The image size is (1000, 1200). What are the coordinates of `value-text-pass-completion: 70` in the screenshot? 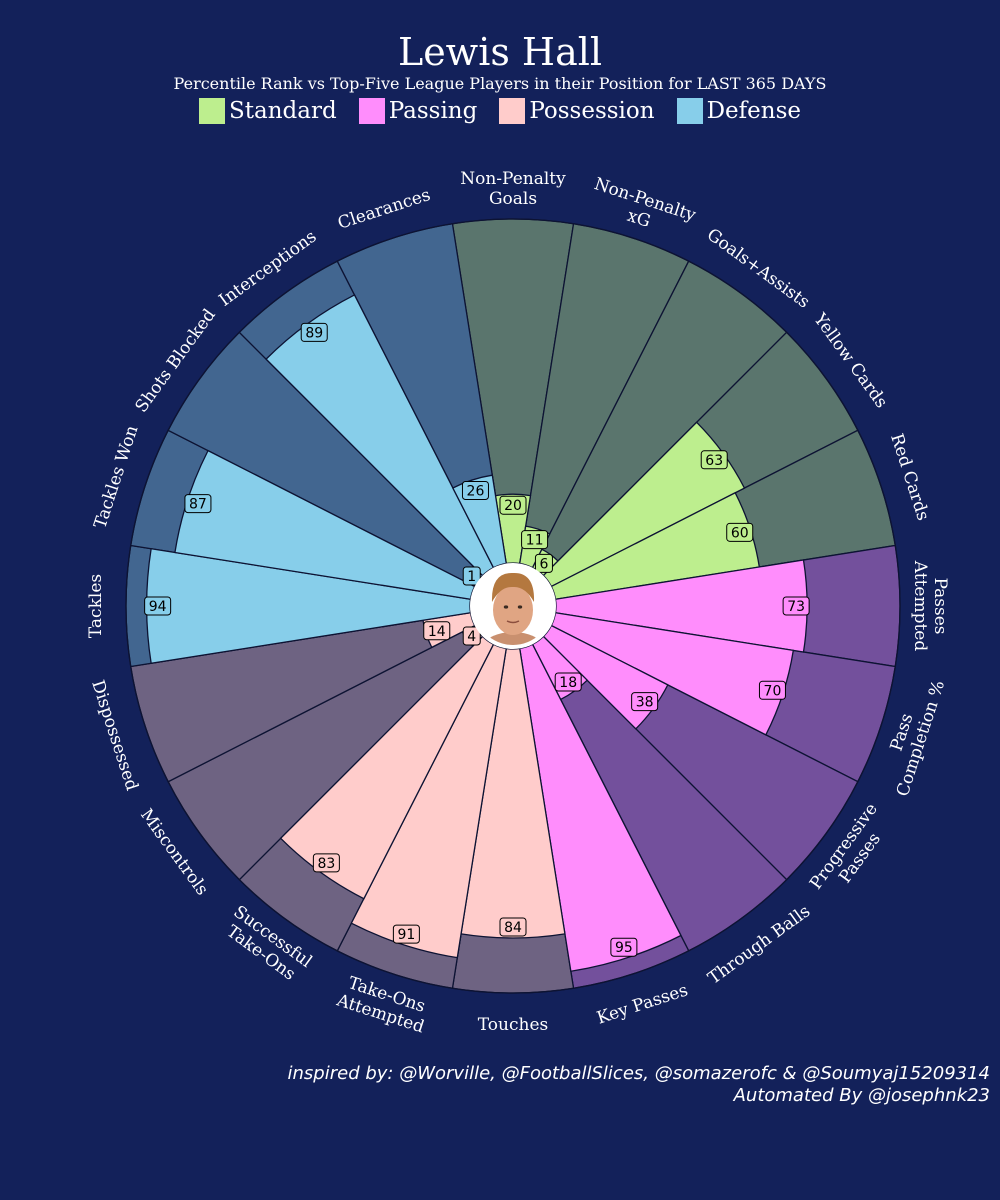 It's located at (773, 691).